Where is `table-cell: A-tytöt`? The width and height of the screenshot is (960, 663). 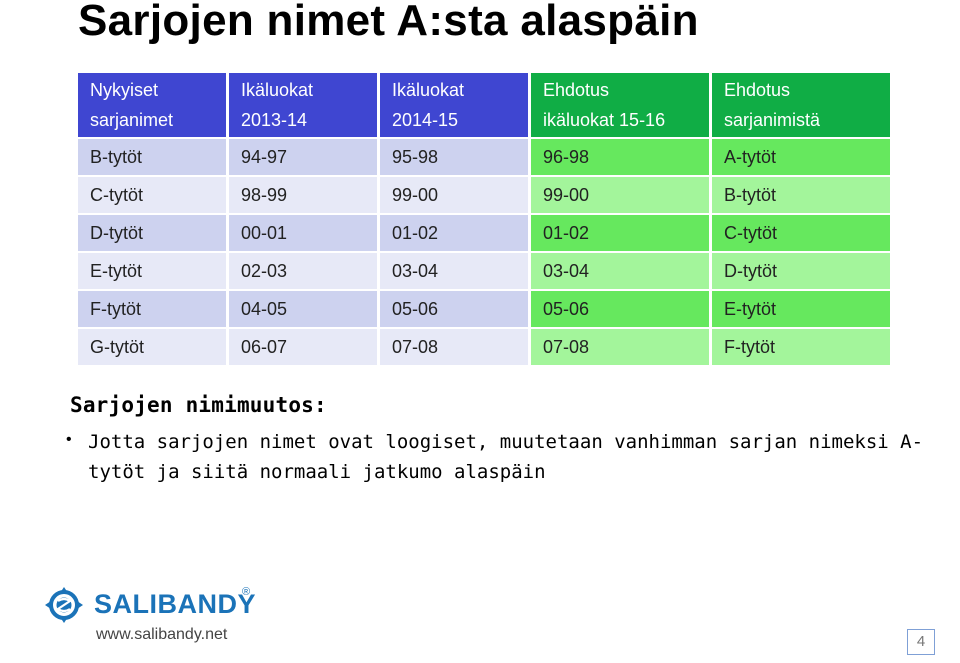
table-cell: A-tytöt is located at coordinates (801, 157).